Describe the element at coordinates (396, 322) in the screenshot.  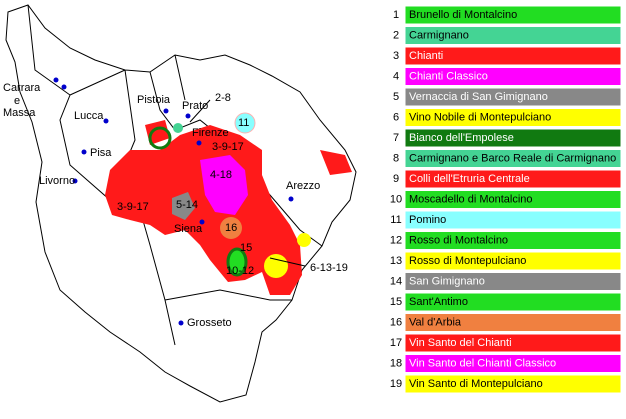
I see `legend-number: 16` at that location.